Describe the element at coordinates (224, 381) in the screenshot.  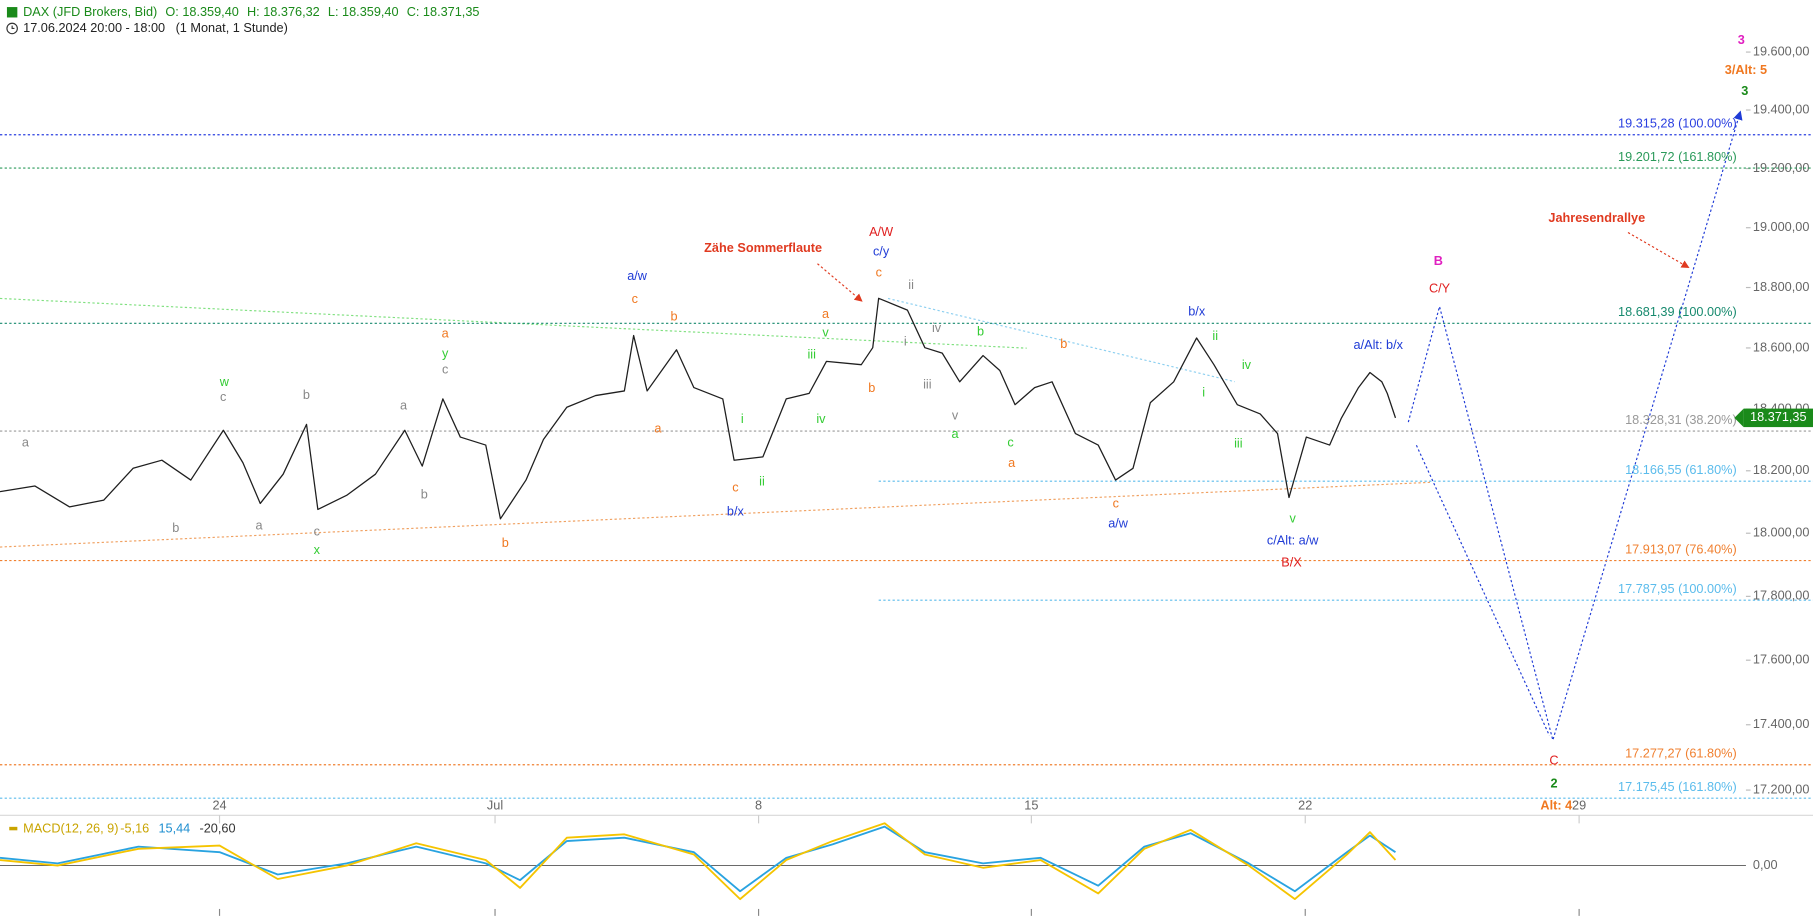
I see `wave-label: w` at that location.